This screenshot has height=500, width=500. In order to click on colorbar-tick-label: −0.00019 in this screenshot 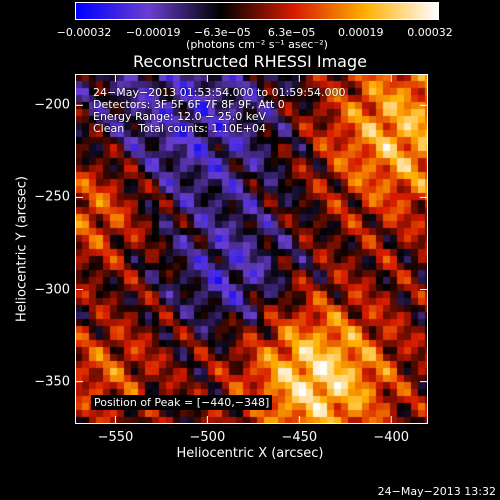, I will do `click(153, 32)`.